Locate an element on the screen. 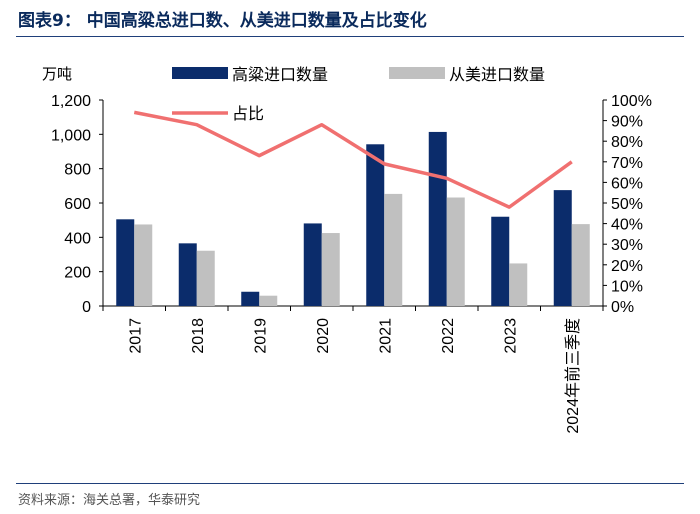  x-tick-label: 2017 is located at coordinates (135, 336).